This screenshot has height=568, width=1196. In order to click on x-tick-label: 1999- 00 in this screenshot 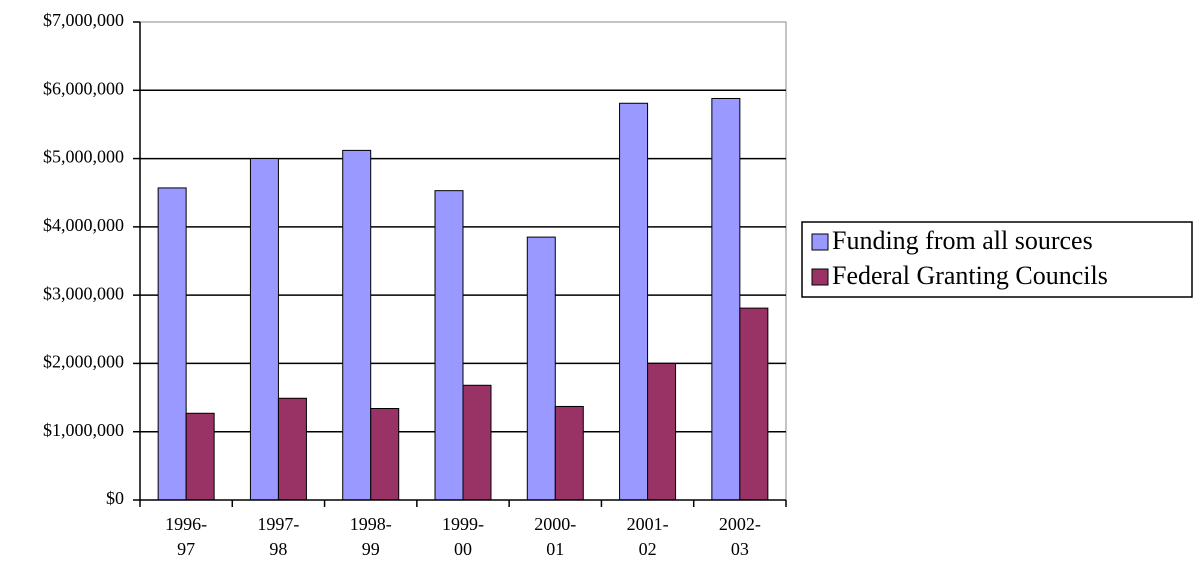, I will do `click(462, 536)`.